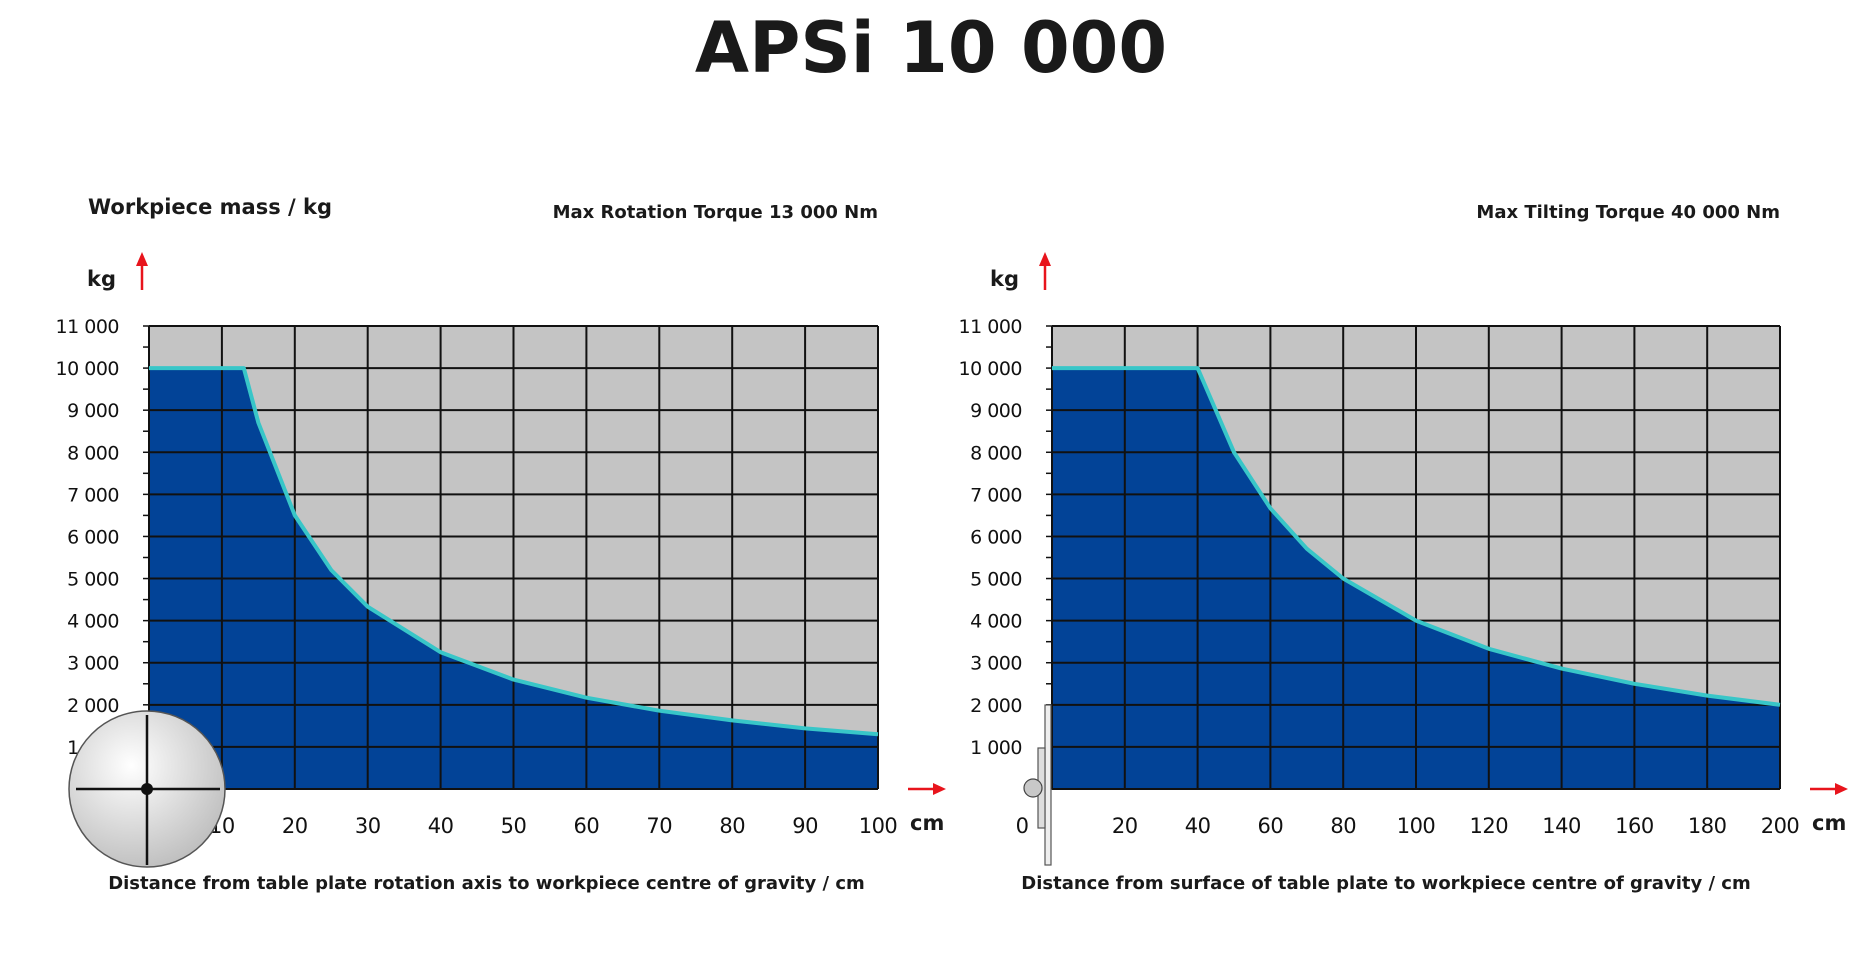 The image size is (1862, 953). What do you see at coordinates (931, 48) in the screenshot?
I see `page-title: APSi 10 000` at bounding box center [931, 48].